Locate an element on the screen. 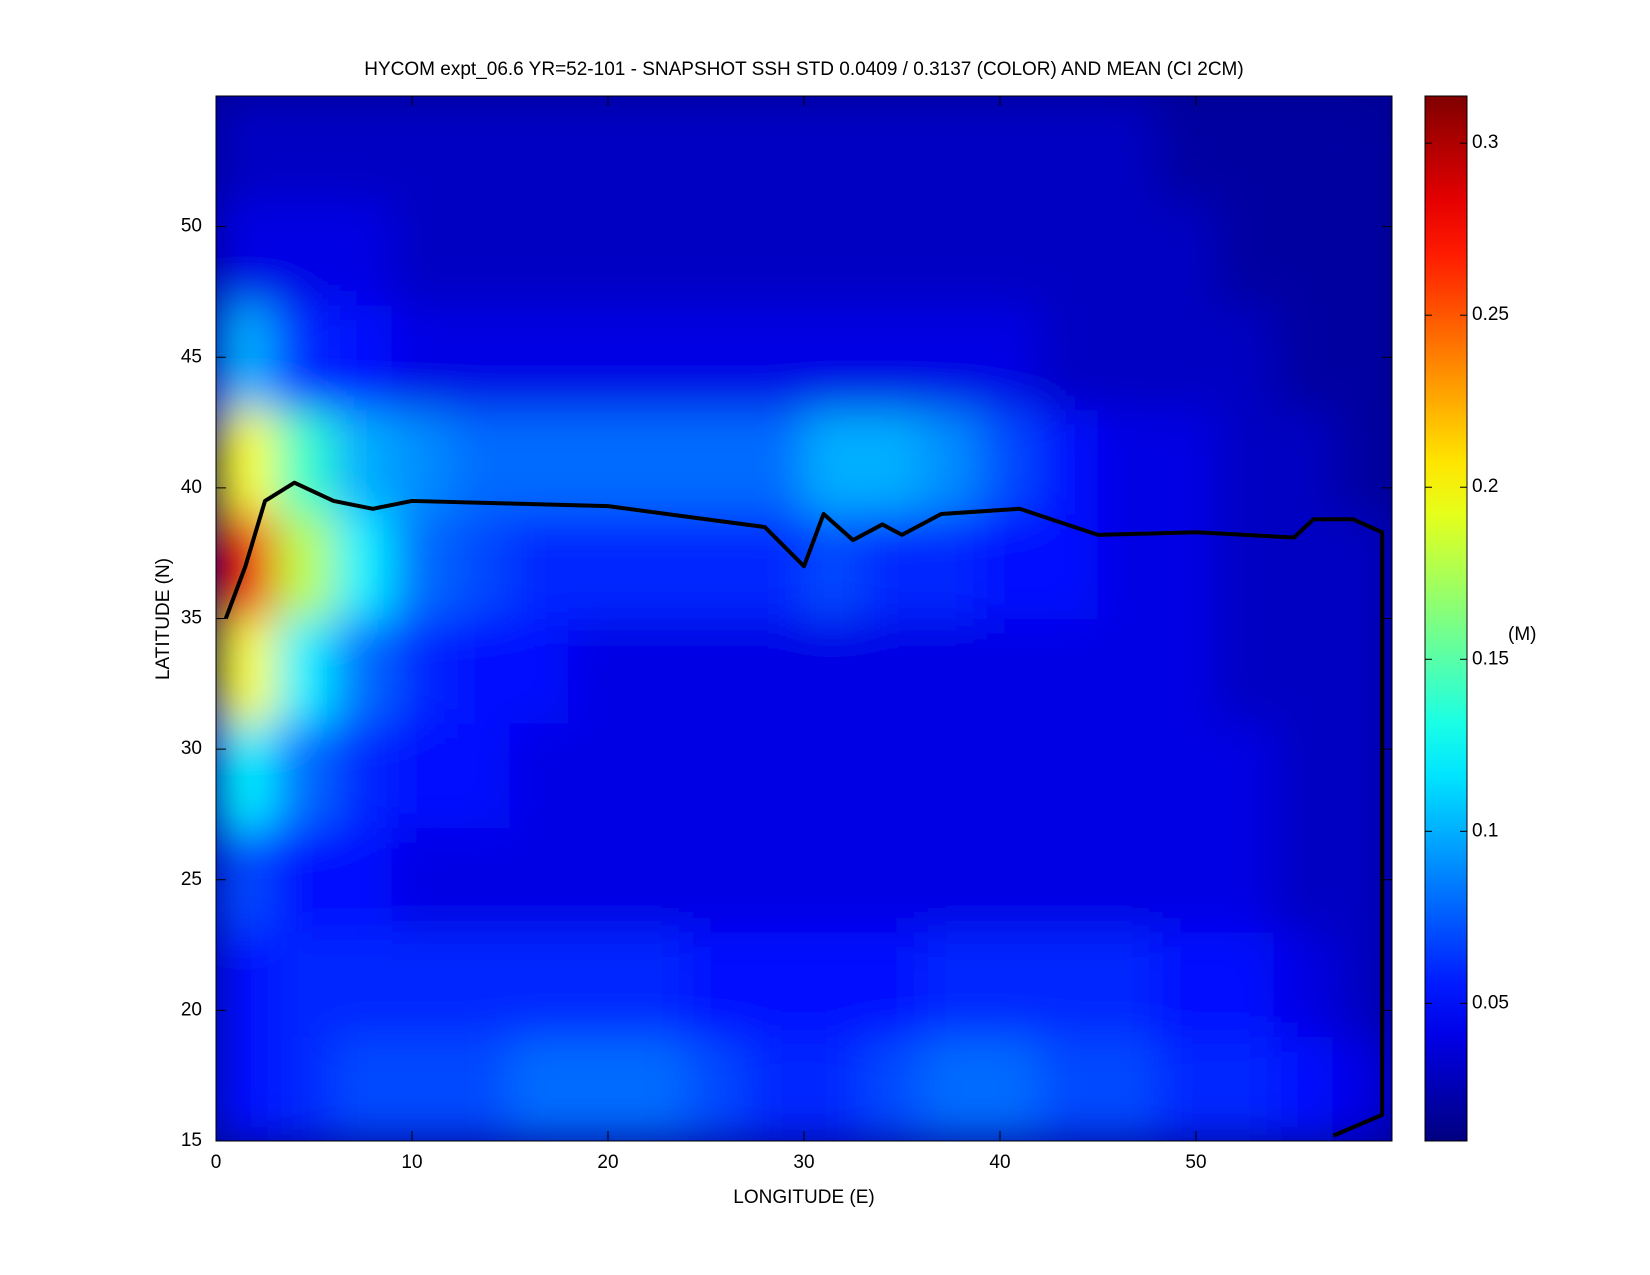 The image size is (1650, 1275). colorbar-tick-label: 0.25 is located at coordinates (1490, 314).